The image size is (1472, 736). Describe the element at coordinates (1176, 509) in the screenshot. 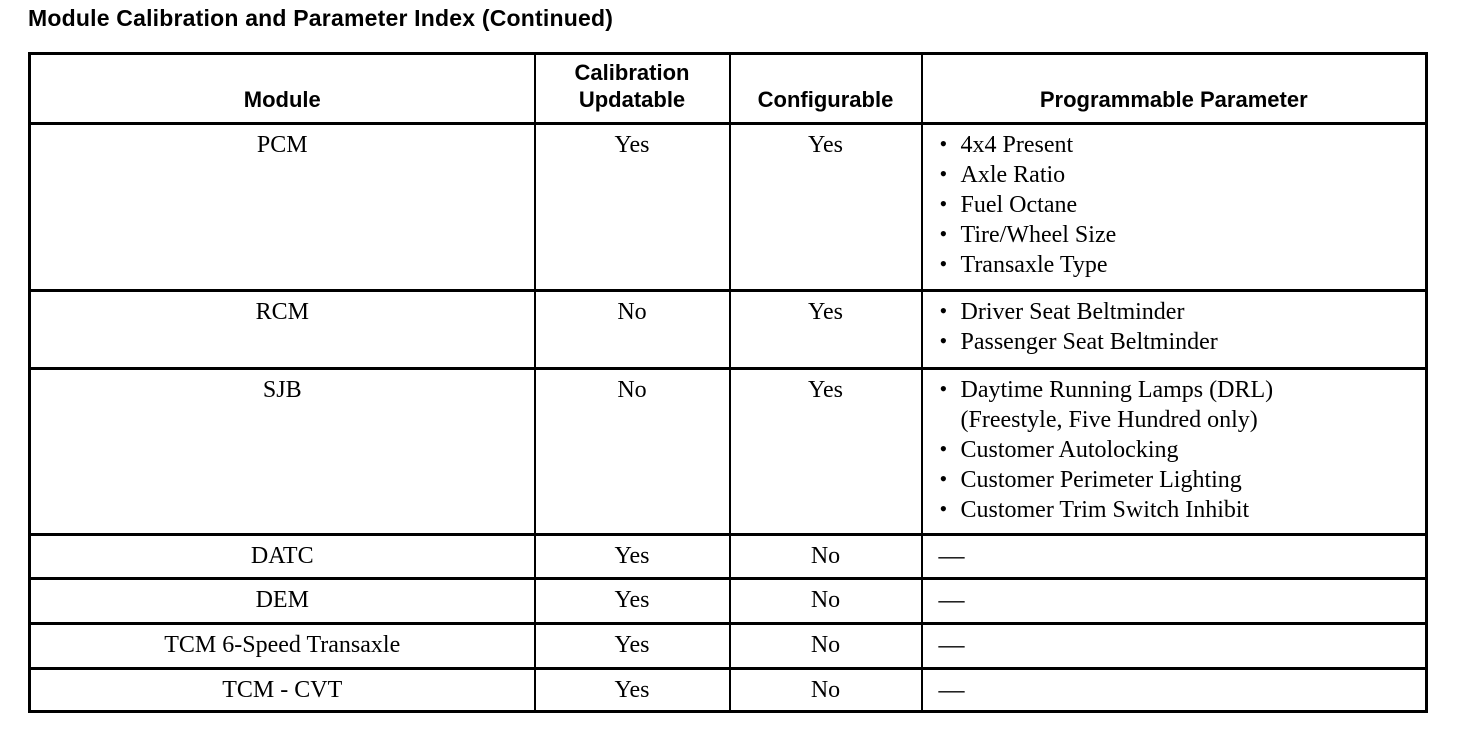

I see `parameter-item: Customer Trim Switch Inhibit` at that location.